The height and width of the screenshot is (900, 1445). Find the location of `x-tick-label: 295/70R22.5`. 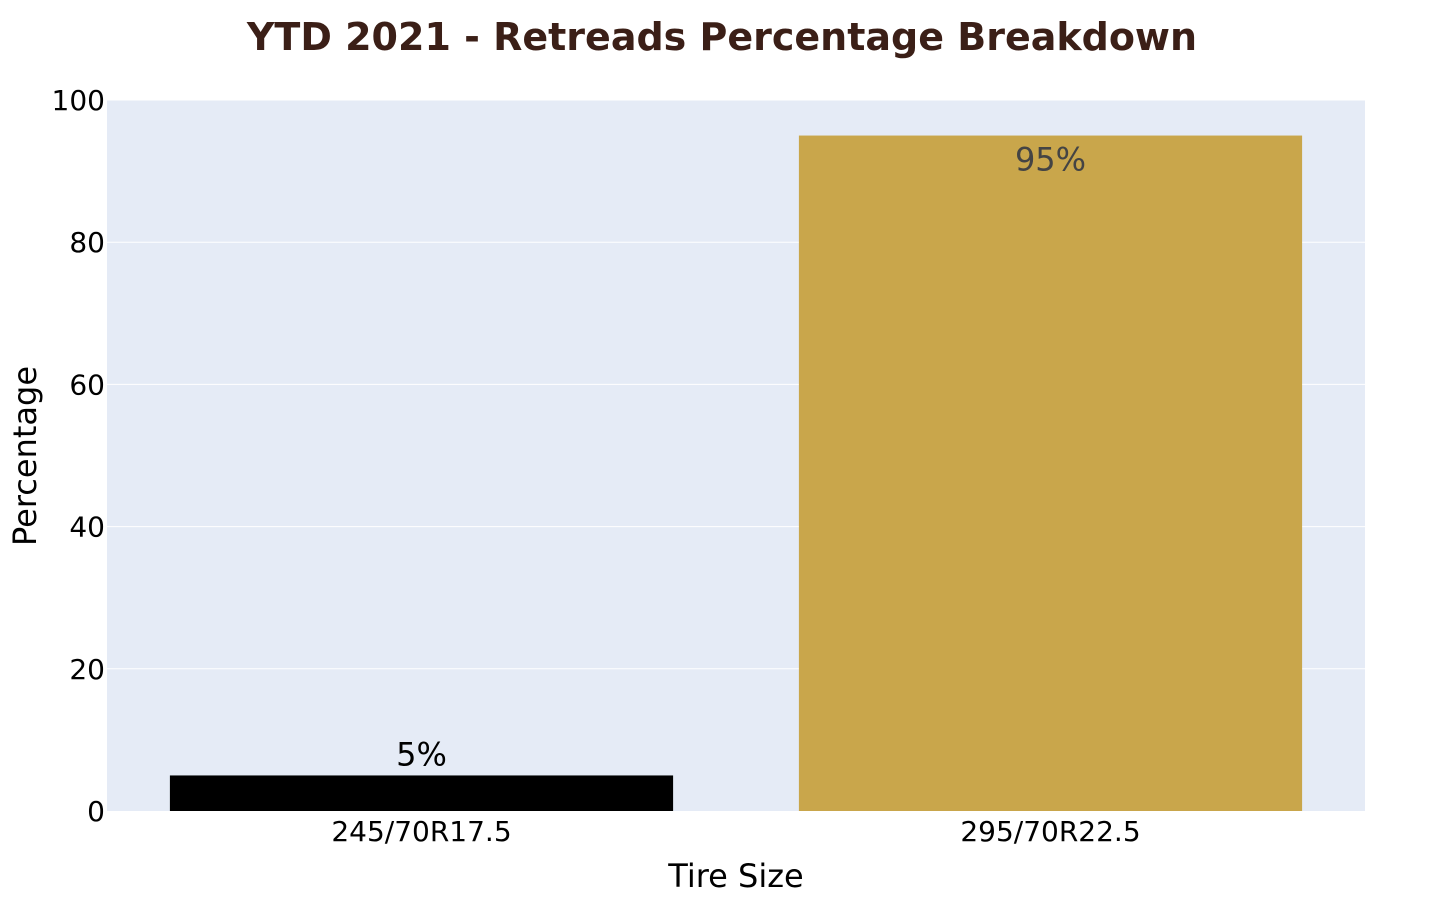

x-tick-label: 295/70R22.5 is located at coordinates (1050, 831).